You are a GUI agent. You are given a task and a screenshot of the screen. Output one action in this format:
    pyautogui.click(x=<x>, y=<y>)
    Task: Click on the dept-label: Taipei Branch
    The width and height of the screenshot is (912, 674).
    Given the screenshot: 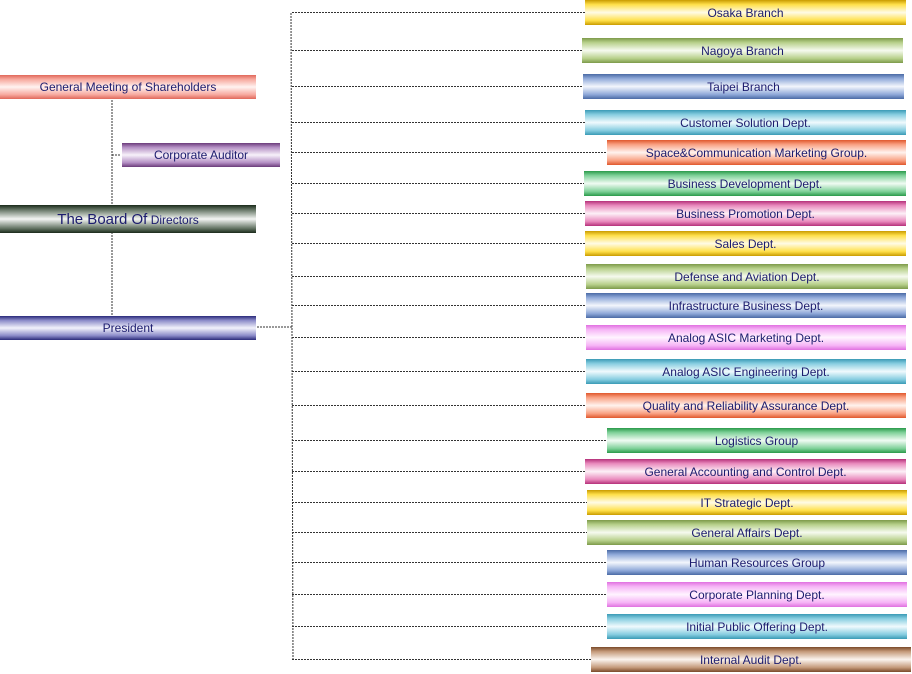 What is the action you would take?
    pyautogui.click(x=743, y=86)
    